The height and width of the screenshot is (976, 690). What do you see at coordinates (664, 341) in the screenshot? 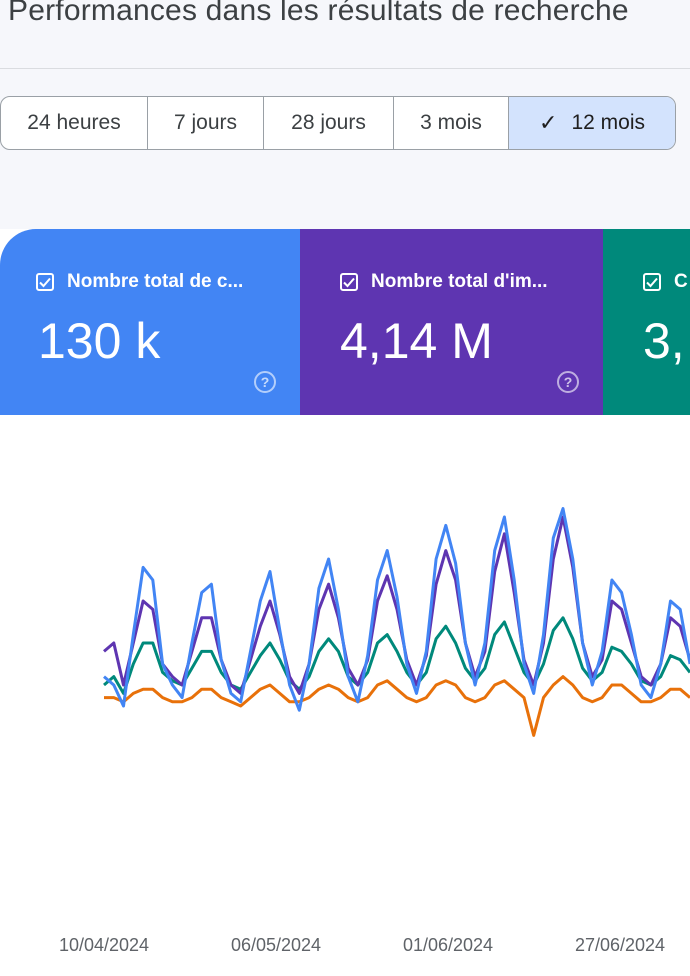
I see `metric-value: 3,` at bounding box center [664, 341].